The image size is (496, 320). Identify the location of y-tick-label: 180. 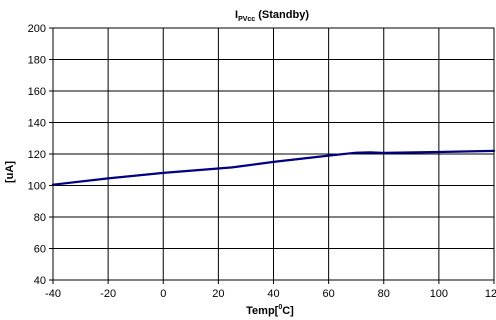
(37, 61).